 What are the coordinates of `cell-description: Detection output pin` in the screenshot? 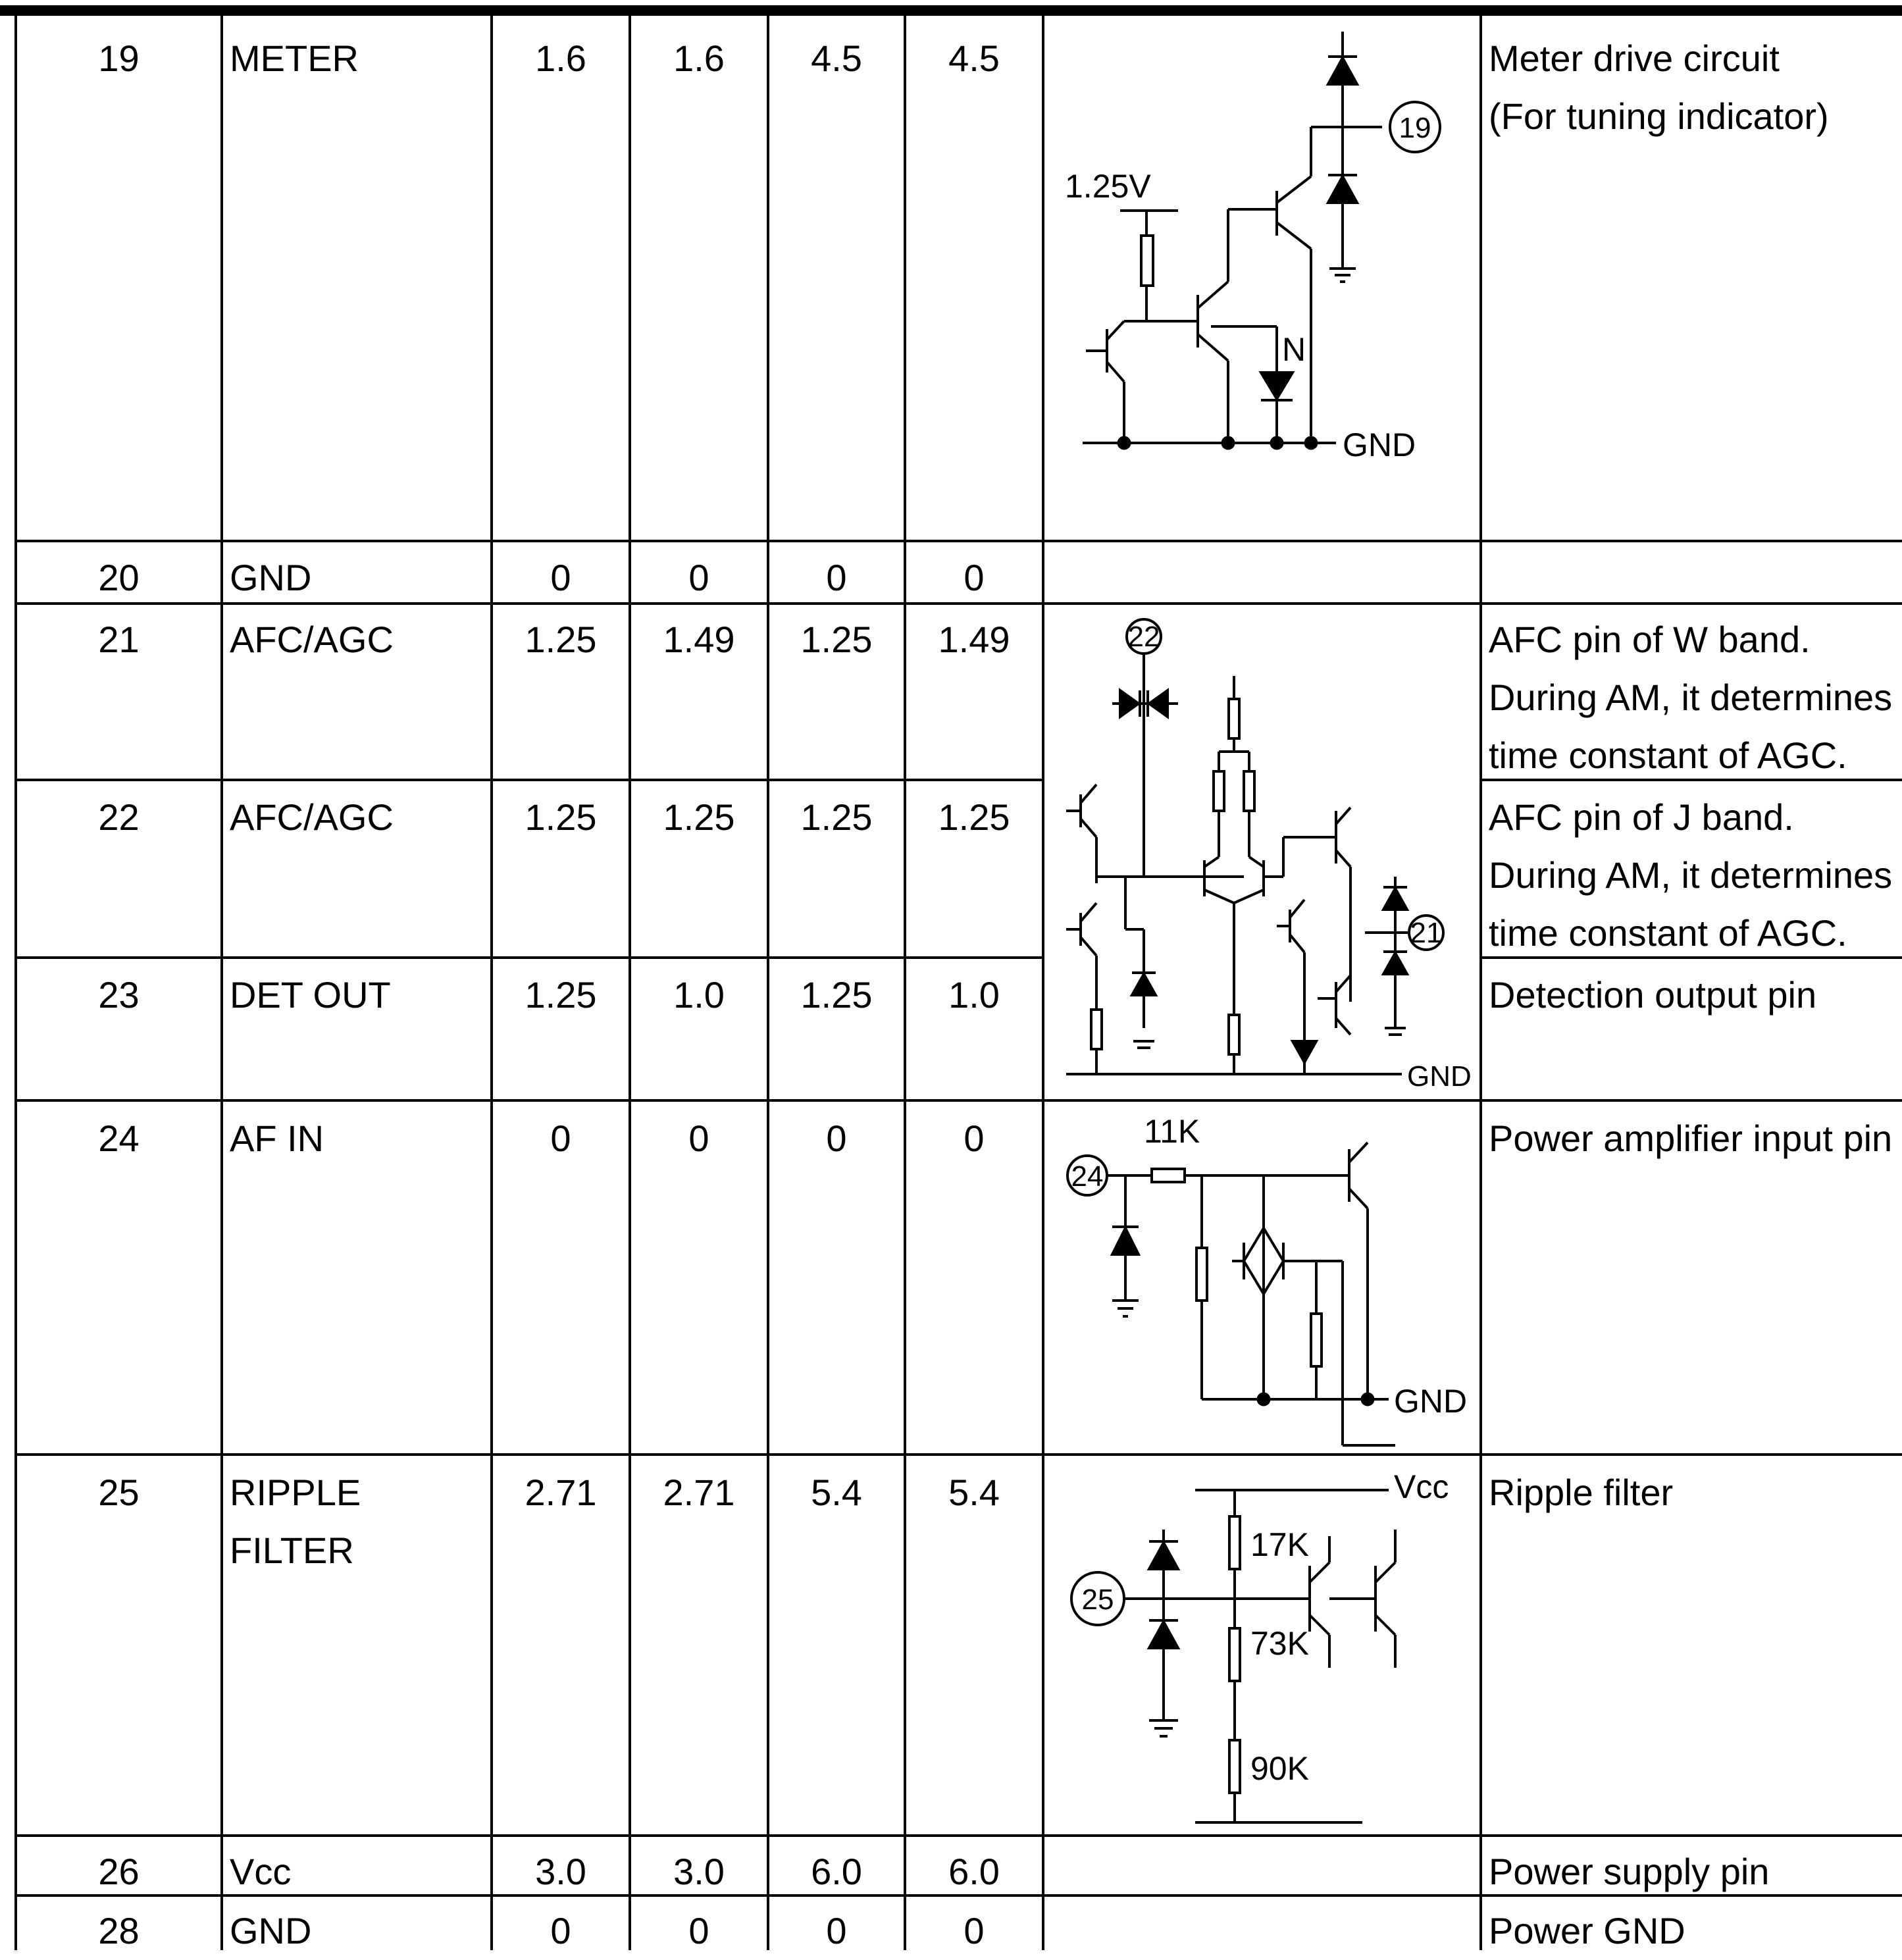 It's located at (1653, 995).